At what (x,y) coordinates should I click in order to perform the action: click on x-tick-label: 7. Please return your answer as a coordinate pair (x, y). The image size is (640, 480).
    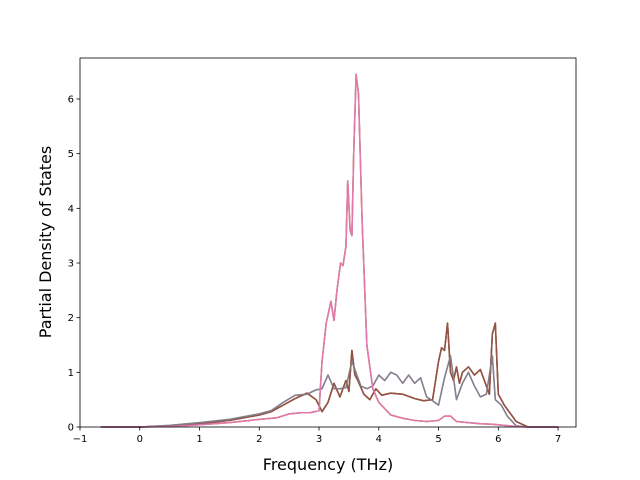
    Looking at the image, I should click on (558, 439).